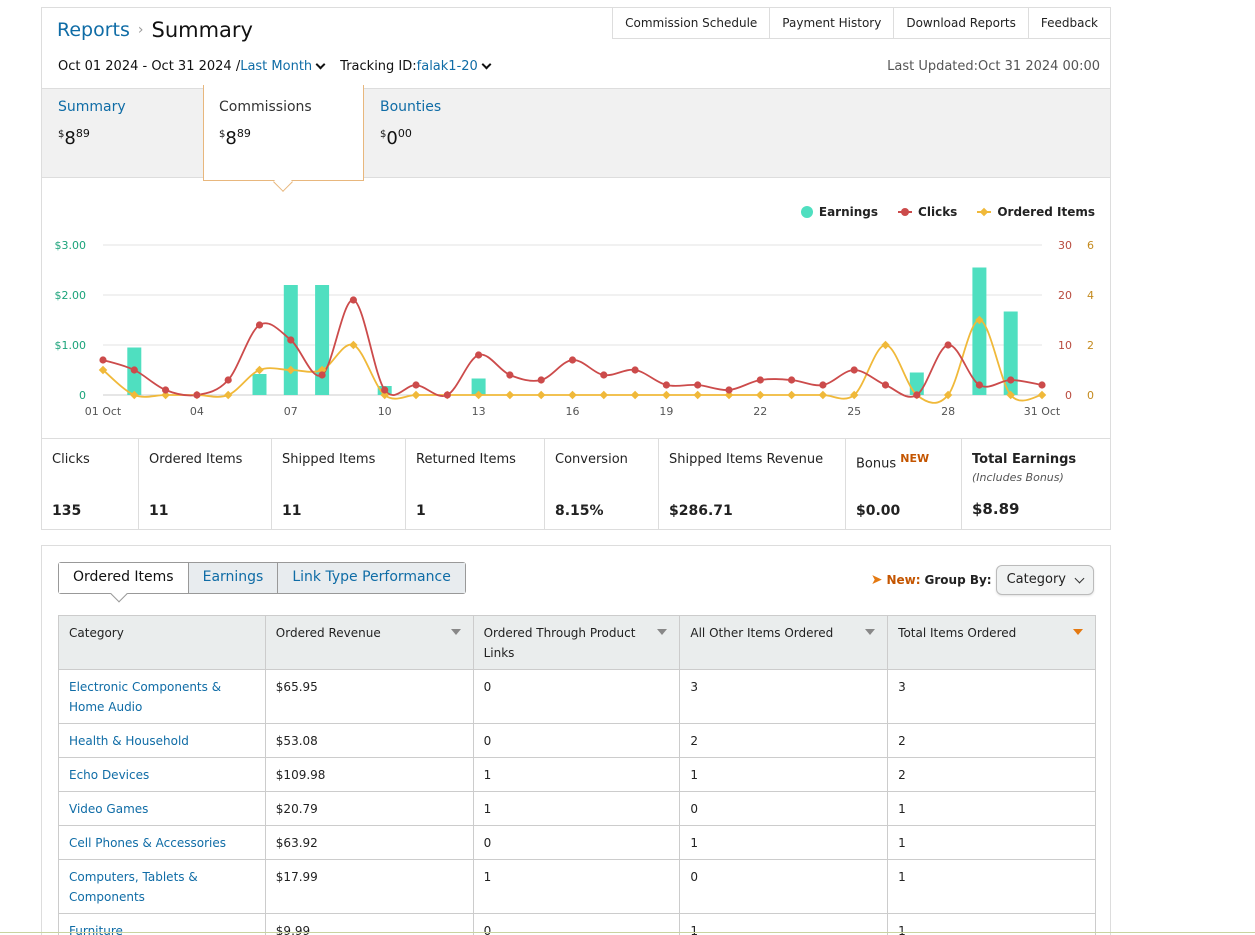 The height and width of the screenshot is (935, 1255). I want to click on tab-earnings: Earnings, so click(232, 578).